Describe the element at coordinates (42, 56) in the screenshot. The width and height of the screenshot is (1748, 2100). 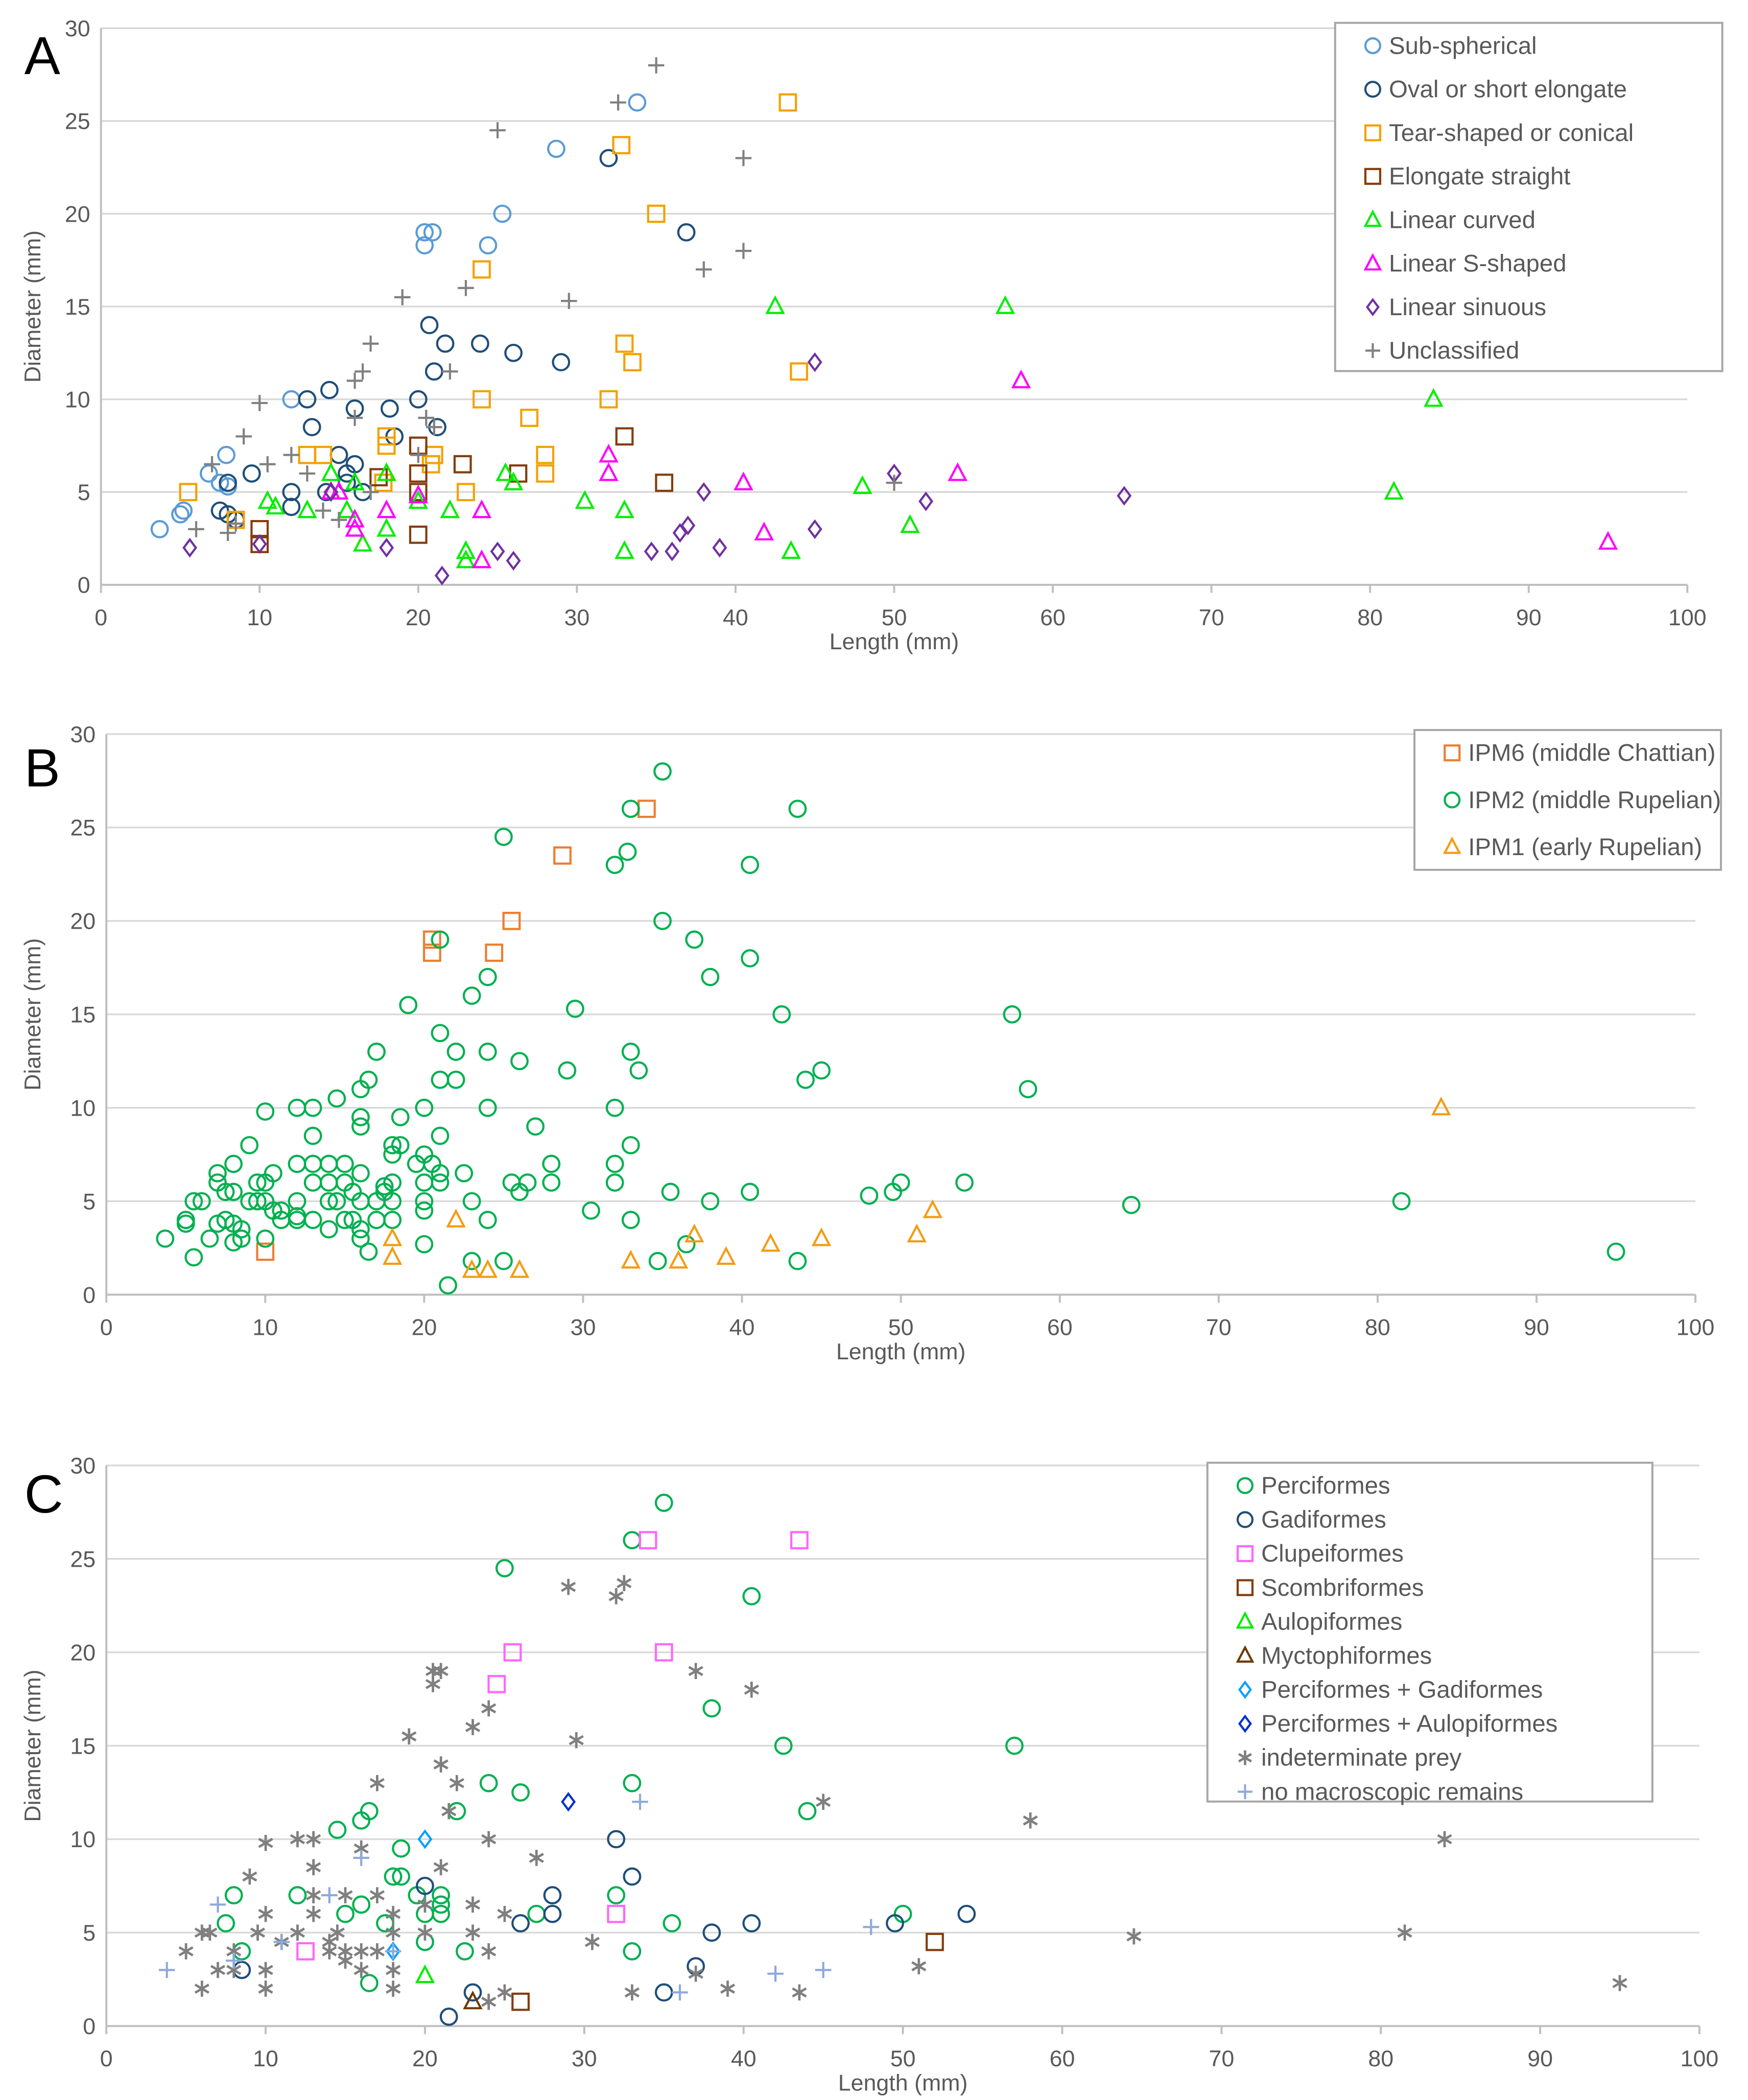
I see `panel-letter: A` at that location.